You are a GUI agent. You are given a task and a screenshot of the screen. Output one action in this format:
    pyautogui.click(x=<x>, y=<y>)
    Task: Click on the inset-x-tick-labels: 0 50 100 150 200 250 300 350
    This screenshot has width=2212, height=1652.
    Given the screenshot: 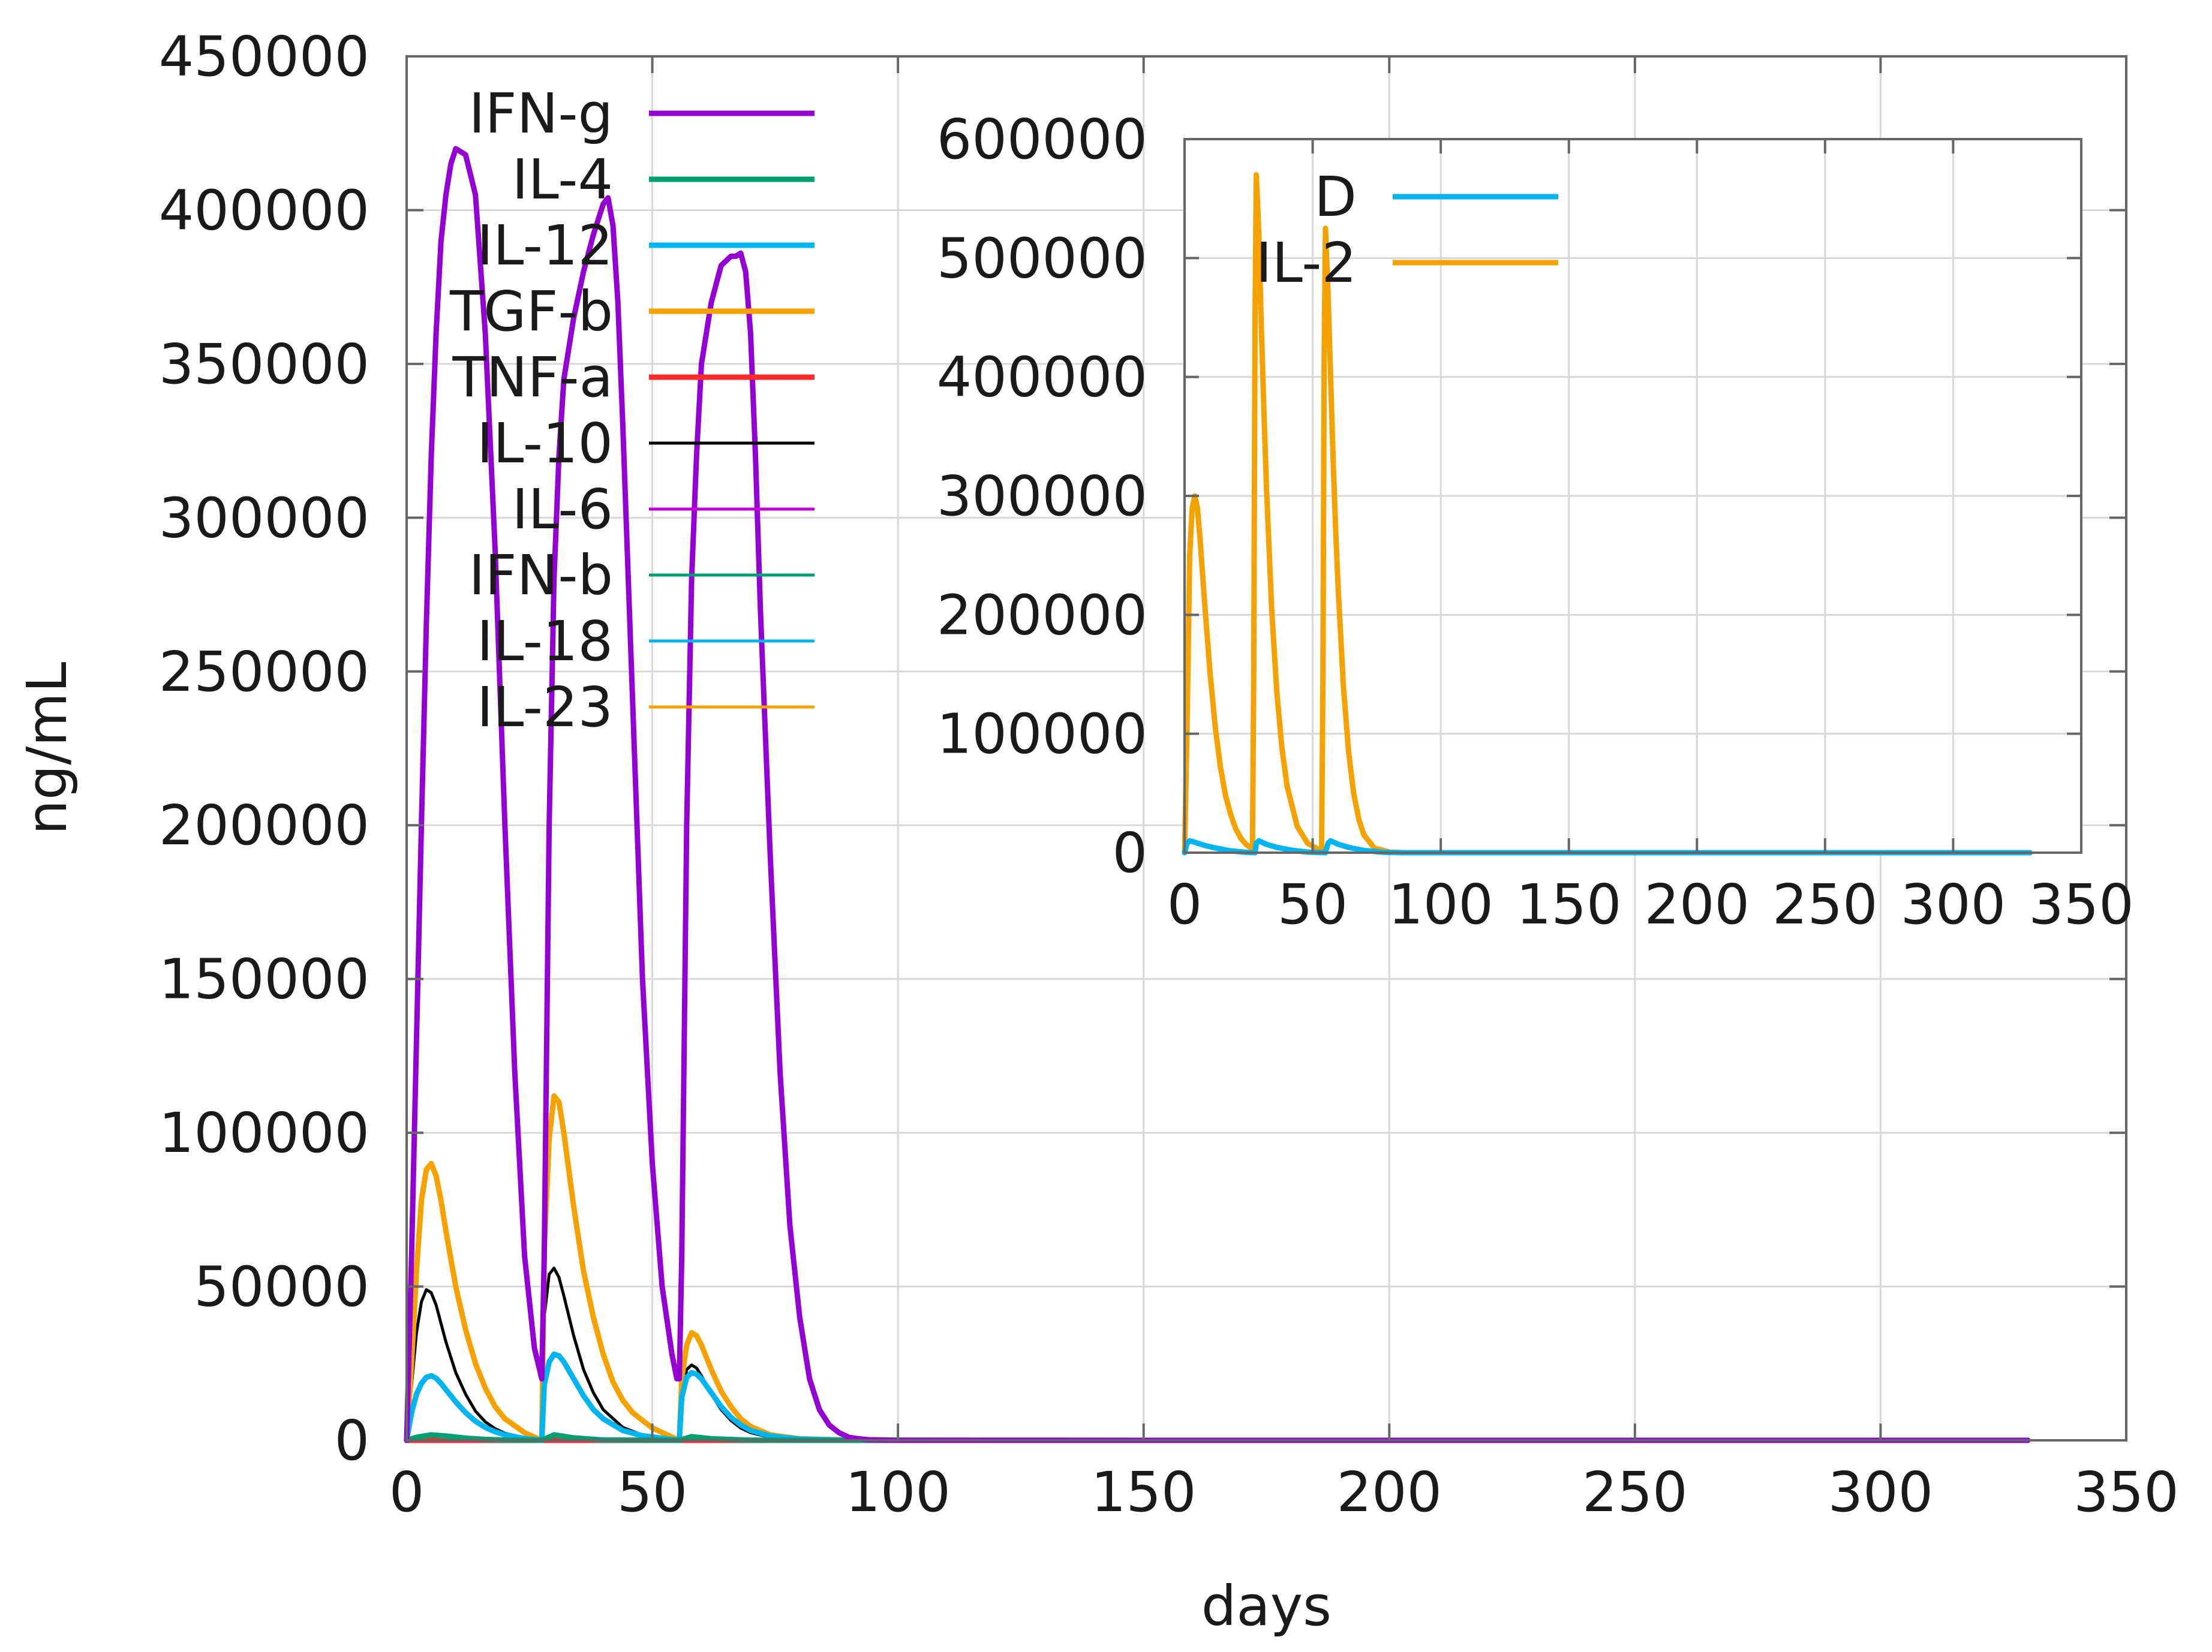 What is the action you would take?
    pyautogui.click(x=1650, y=904)
    